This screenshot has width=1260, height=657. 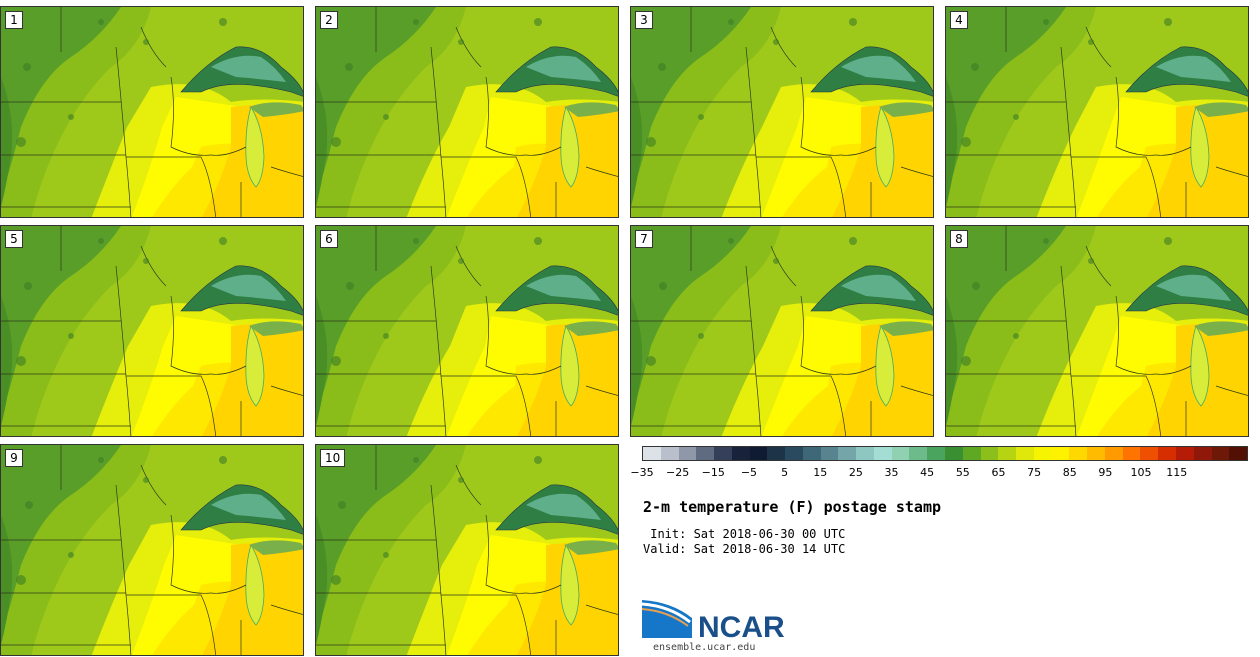 I want to click on colorbar-tick: 55, so click(x=962, y=472).